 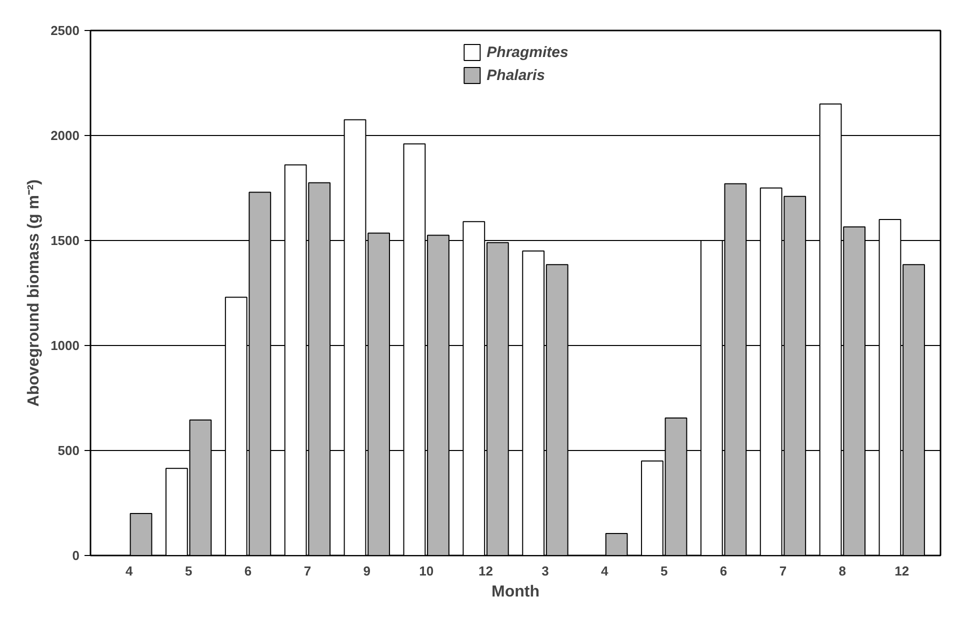 What do you see at coordinates (69, 450) in the screenshot?
I see `y-tick-label: 500` at bounding box center [69, 450].